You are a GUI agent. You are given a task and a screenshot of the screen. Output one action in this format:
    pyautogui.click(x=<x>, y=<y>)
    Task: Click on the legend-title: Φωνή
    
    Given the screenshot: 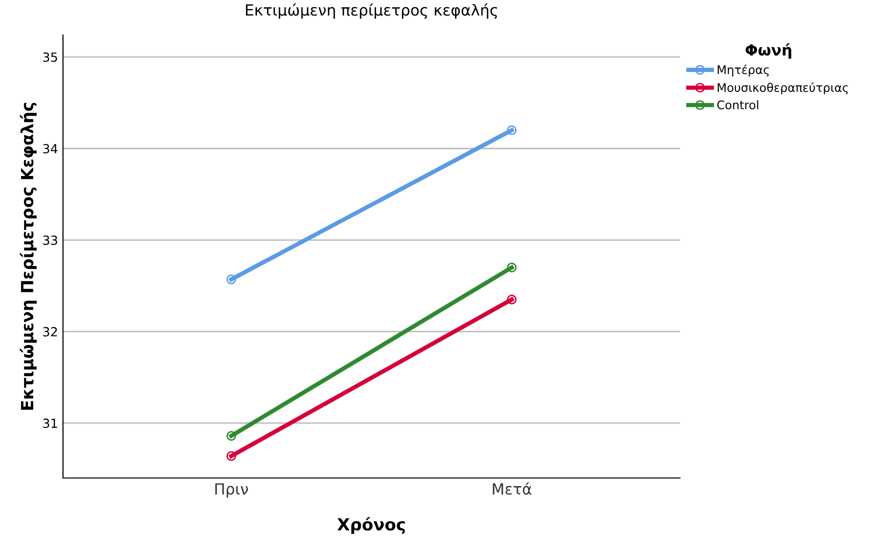 What is the action you would take?
    pyautogui.click(x=769, y=51)
    